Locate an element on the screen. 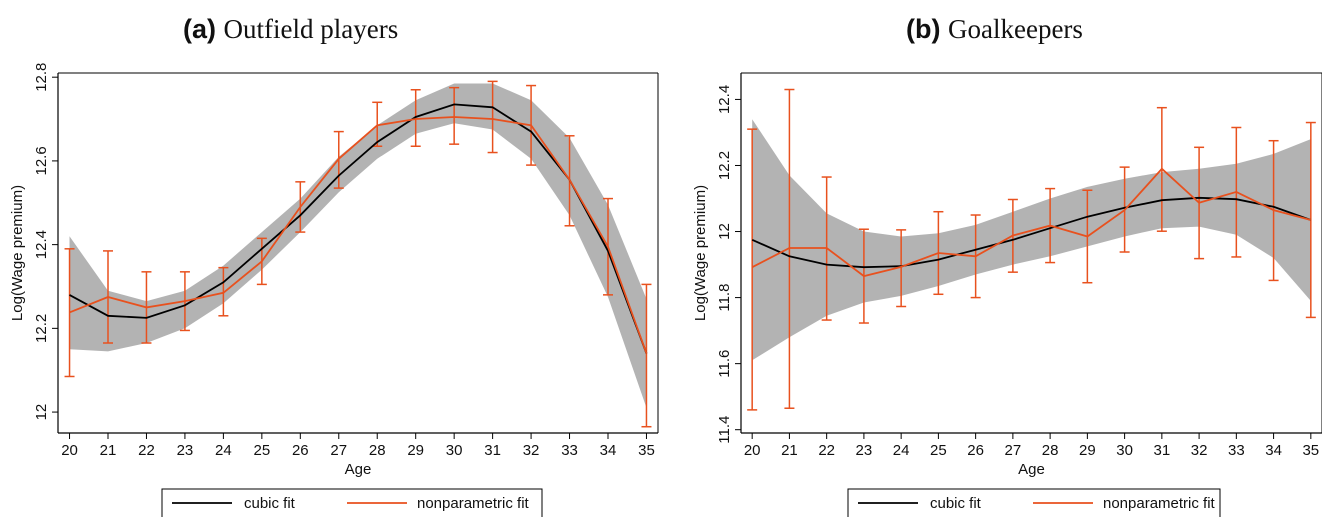  panel-a-tag: (a) is located at coordinates (199, 29).